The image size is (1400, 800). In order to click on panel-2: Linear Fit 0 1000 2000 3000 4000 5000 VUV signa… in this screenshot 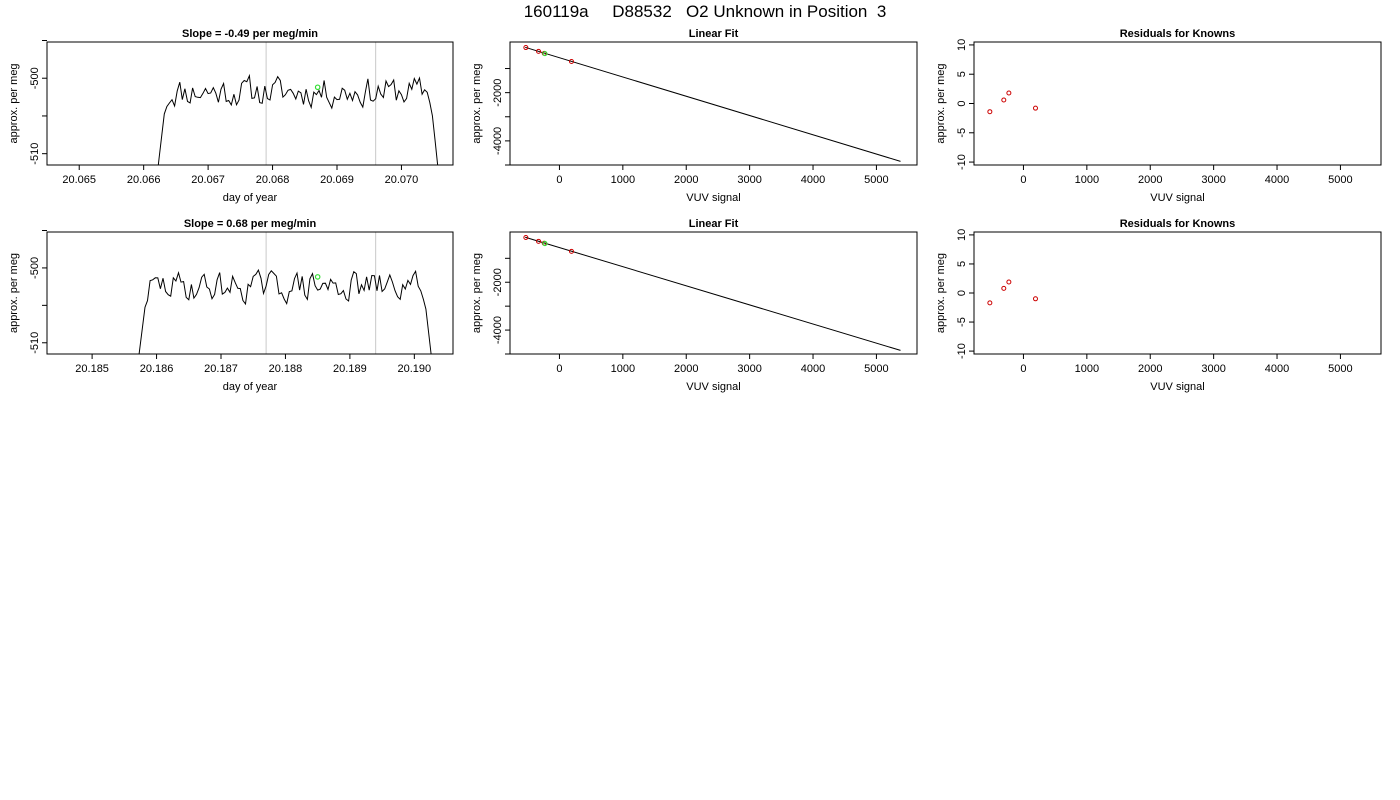, I will do `click(694, 116)`.